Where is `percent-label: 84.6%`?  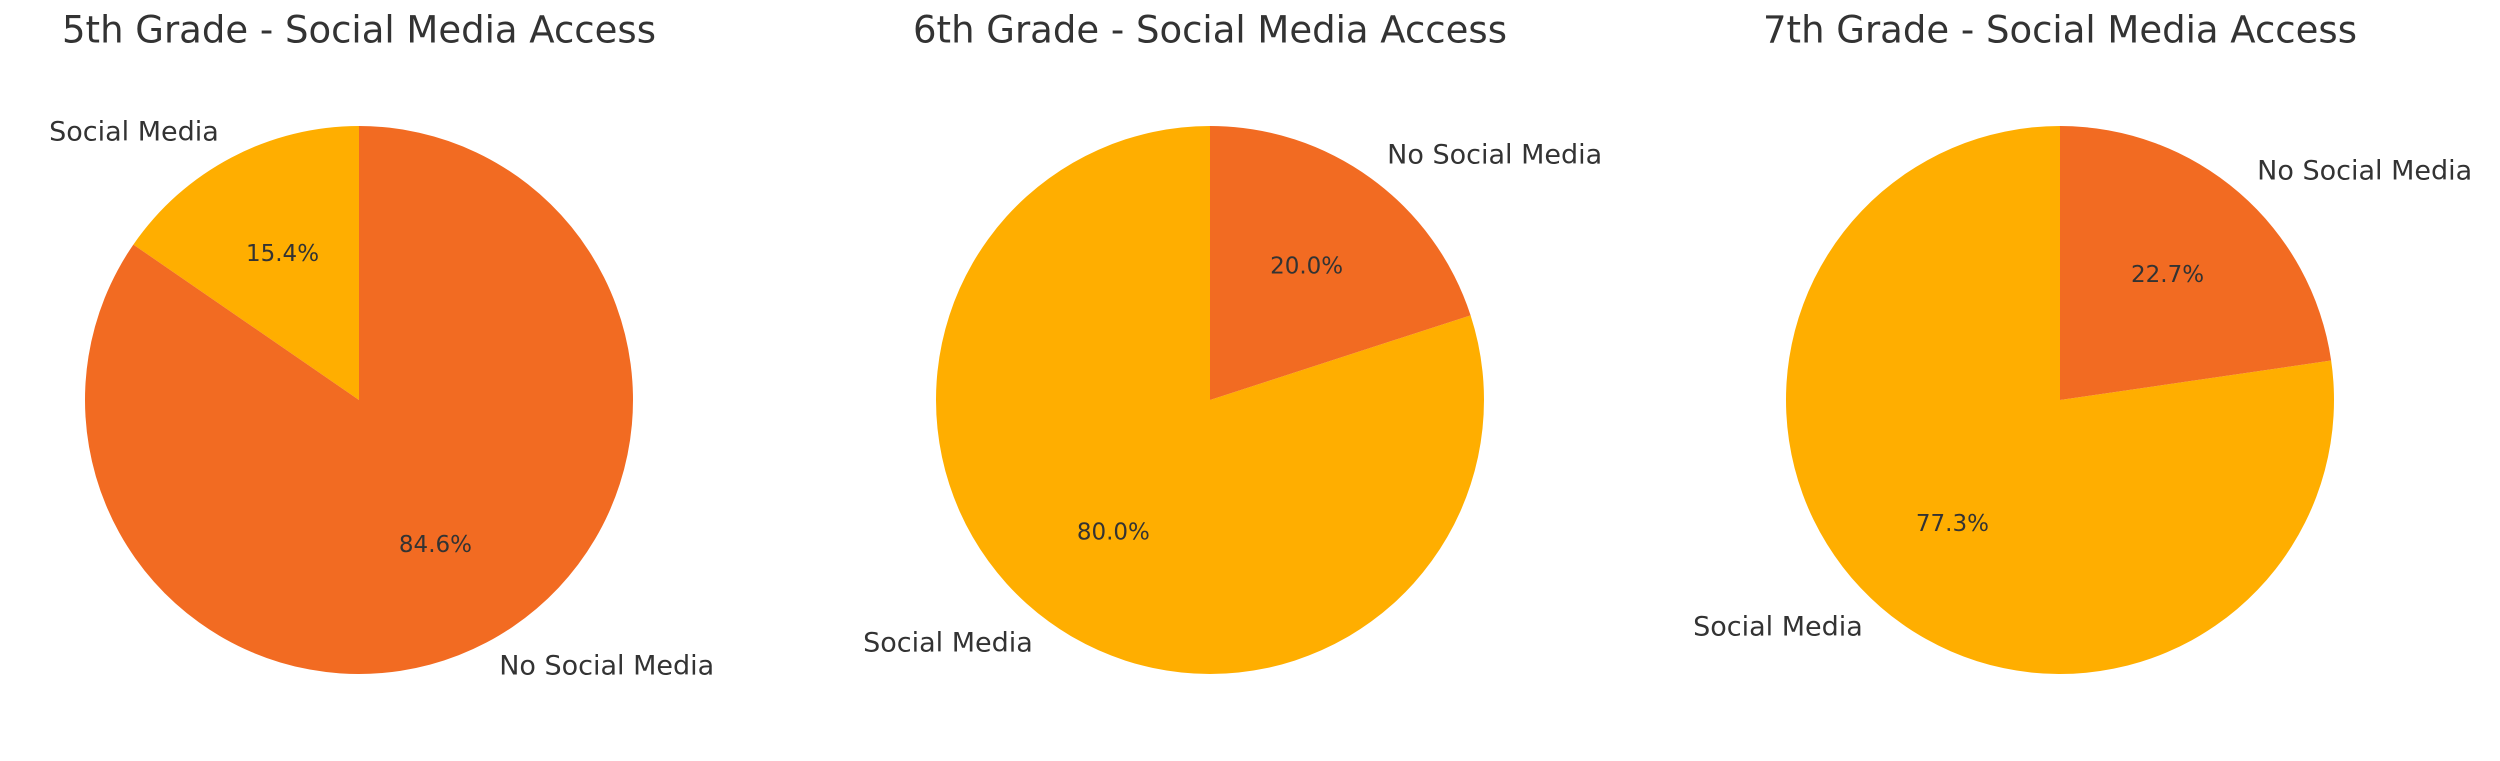 percent-label: 84.6% is located at coordinates (435, 545).